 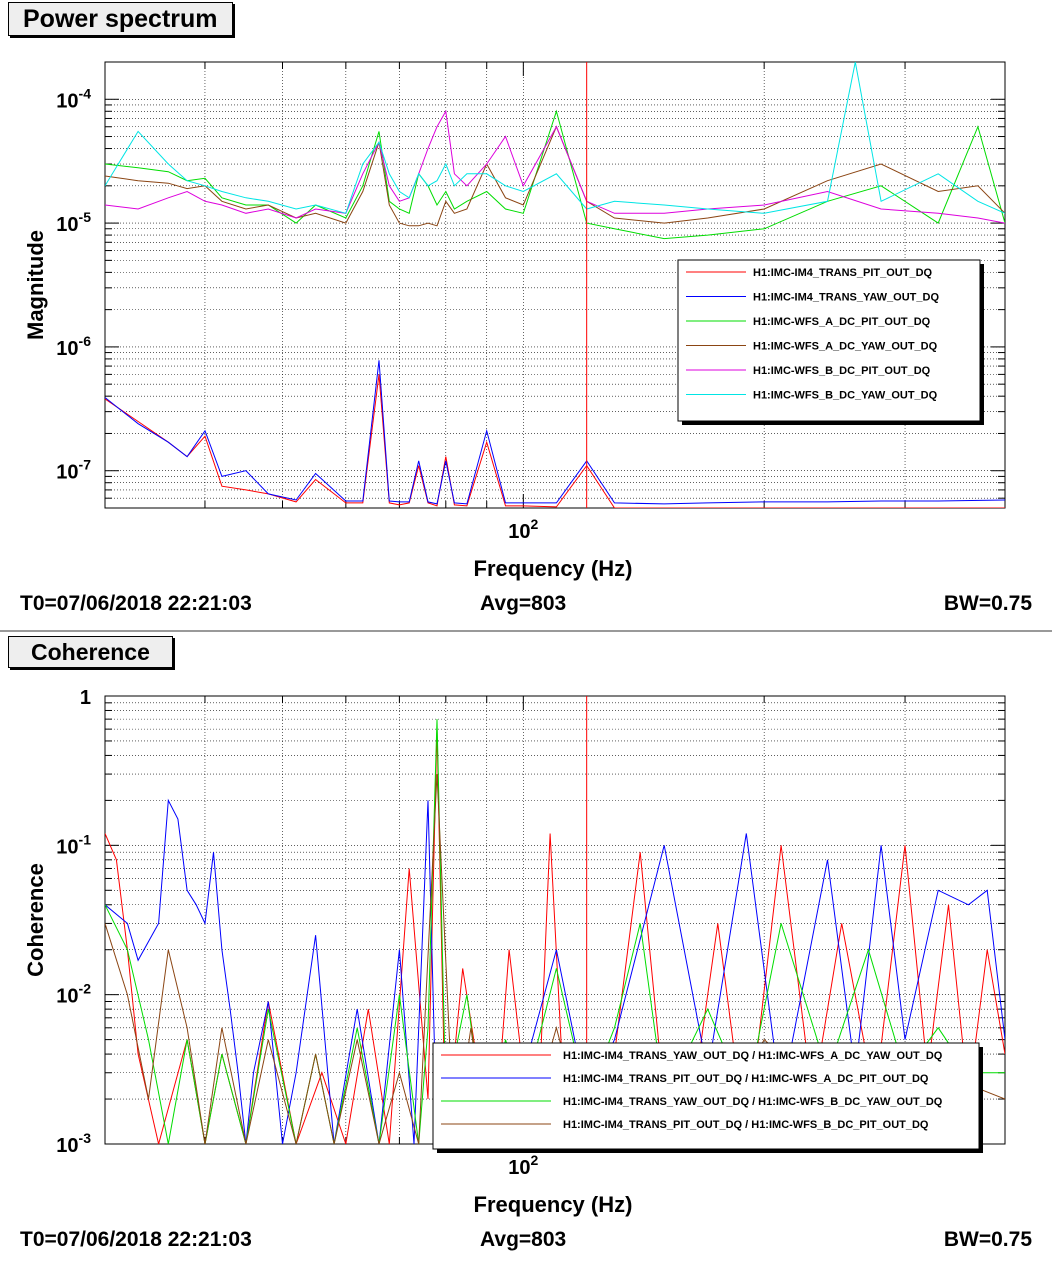 What do you see at coordinates (553, 568) in the screenshot?
I see `power-xlabel: Frequency (Hz)` at bounding box center [553, 568].